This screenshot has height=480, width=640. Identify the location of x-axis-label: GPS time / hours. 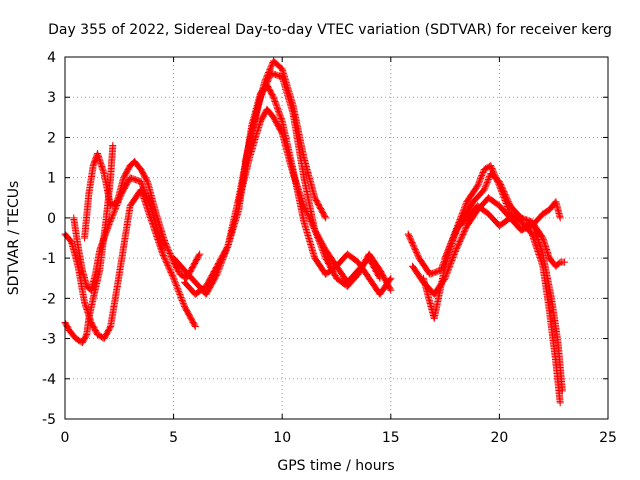
(335, 466).